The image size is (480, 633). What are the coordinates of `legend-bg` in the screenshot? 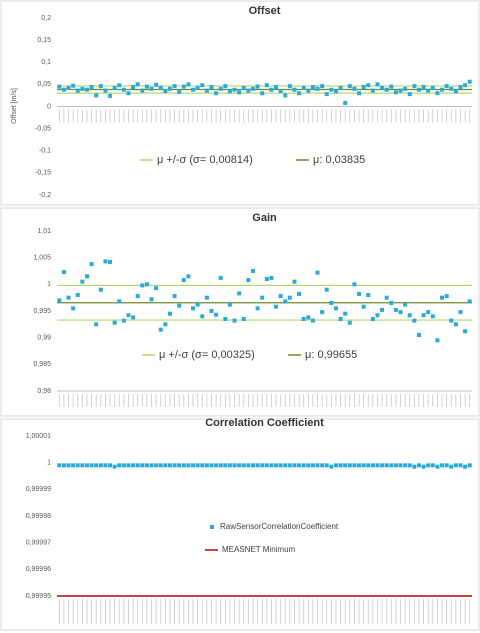 It's located at (248, 160).